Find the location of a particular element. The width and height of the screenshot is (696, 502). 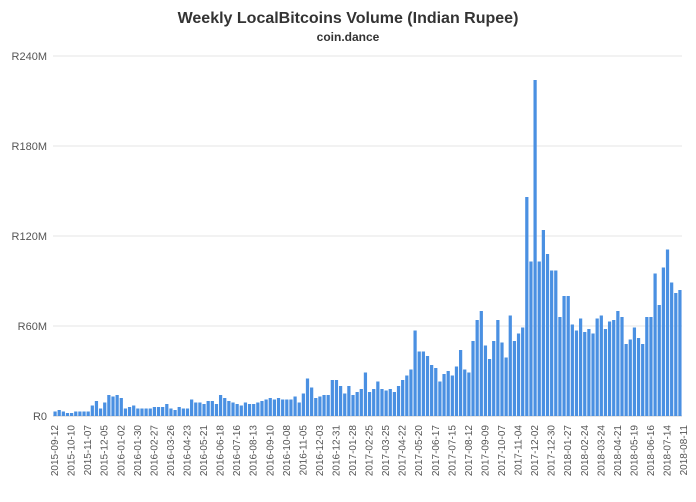

x-tick-label: 2016-11-05 is located at coordinates (303, 450).